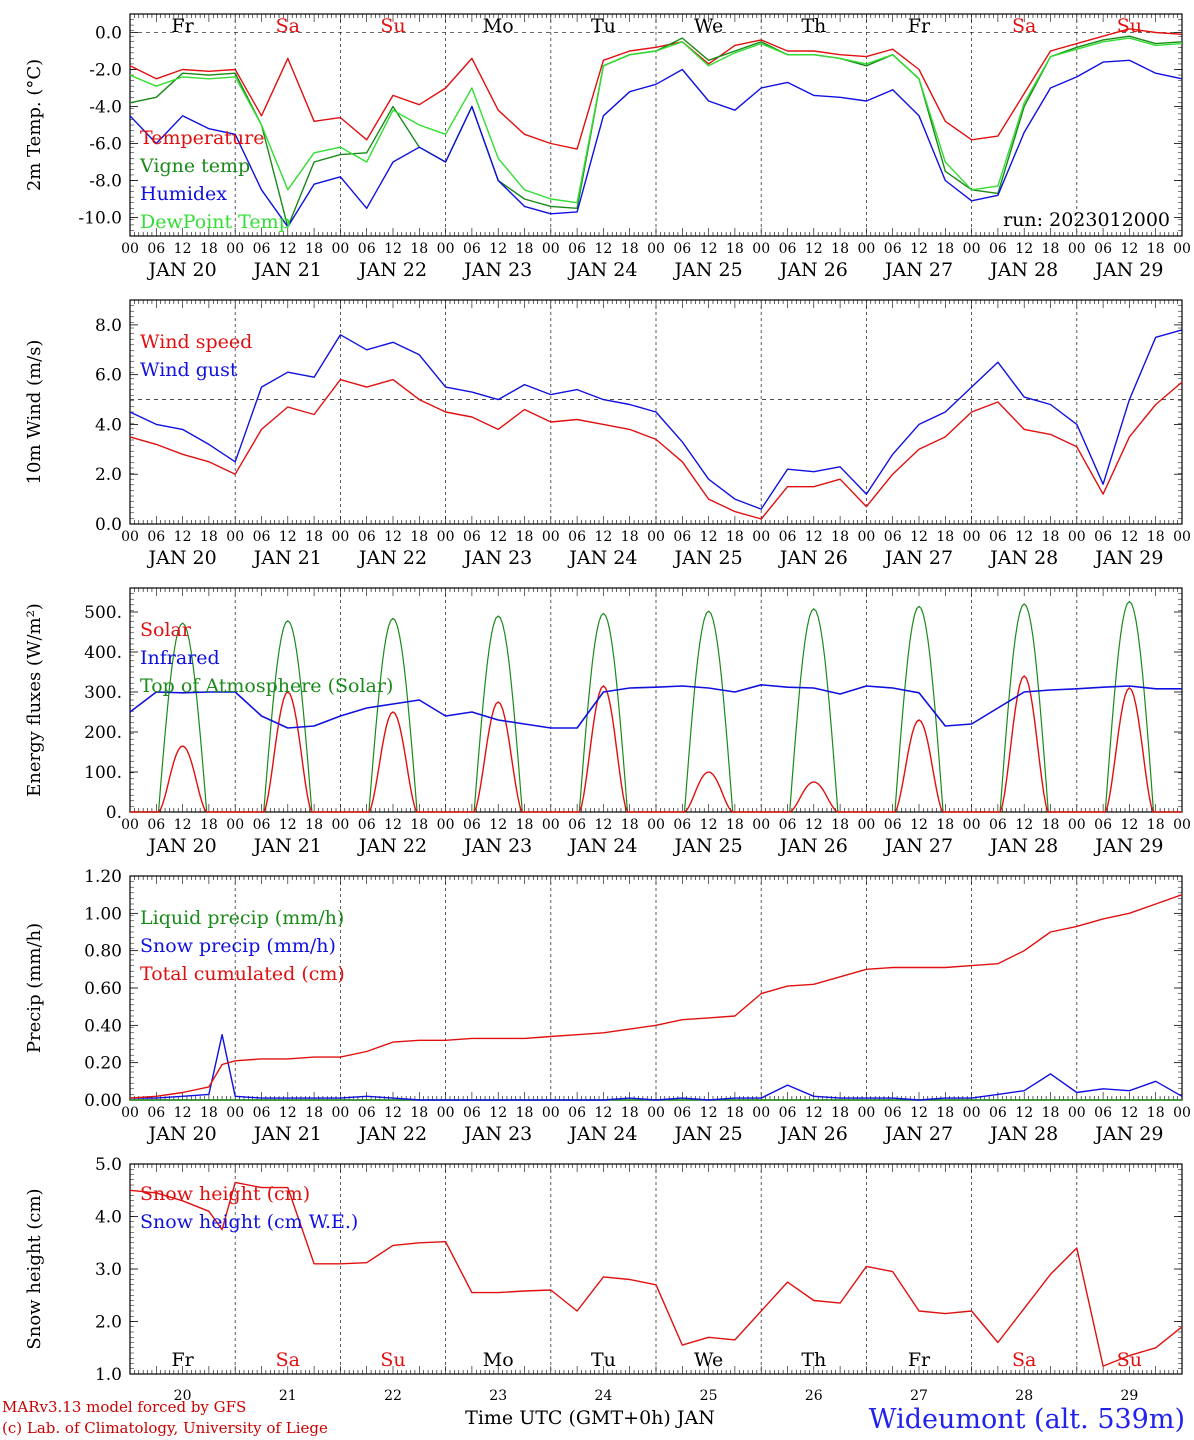 The height and width of the screenshot is (1440, 1194). I want to click on y-tick-label: -2.0, so click(105, 71).